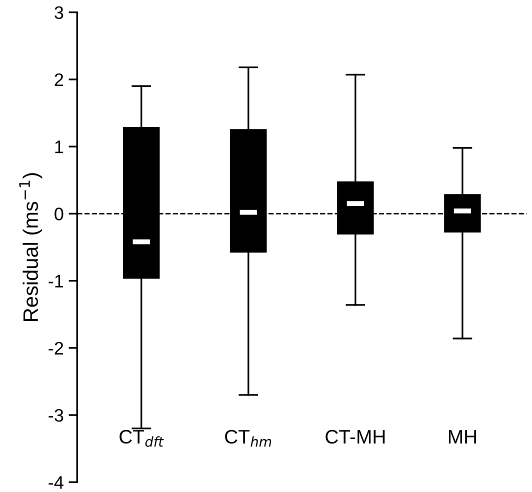 The height and width of the screenshot is (492, 532). I want to click on y-tick-label: 2, so click(59, 79).